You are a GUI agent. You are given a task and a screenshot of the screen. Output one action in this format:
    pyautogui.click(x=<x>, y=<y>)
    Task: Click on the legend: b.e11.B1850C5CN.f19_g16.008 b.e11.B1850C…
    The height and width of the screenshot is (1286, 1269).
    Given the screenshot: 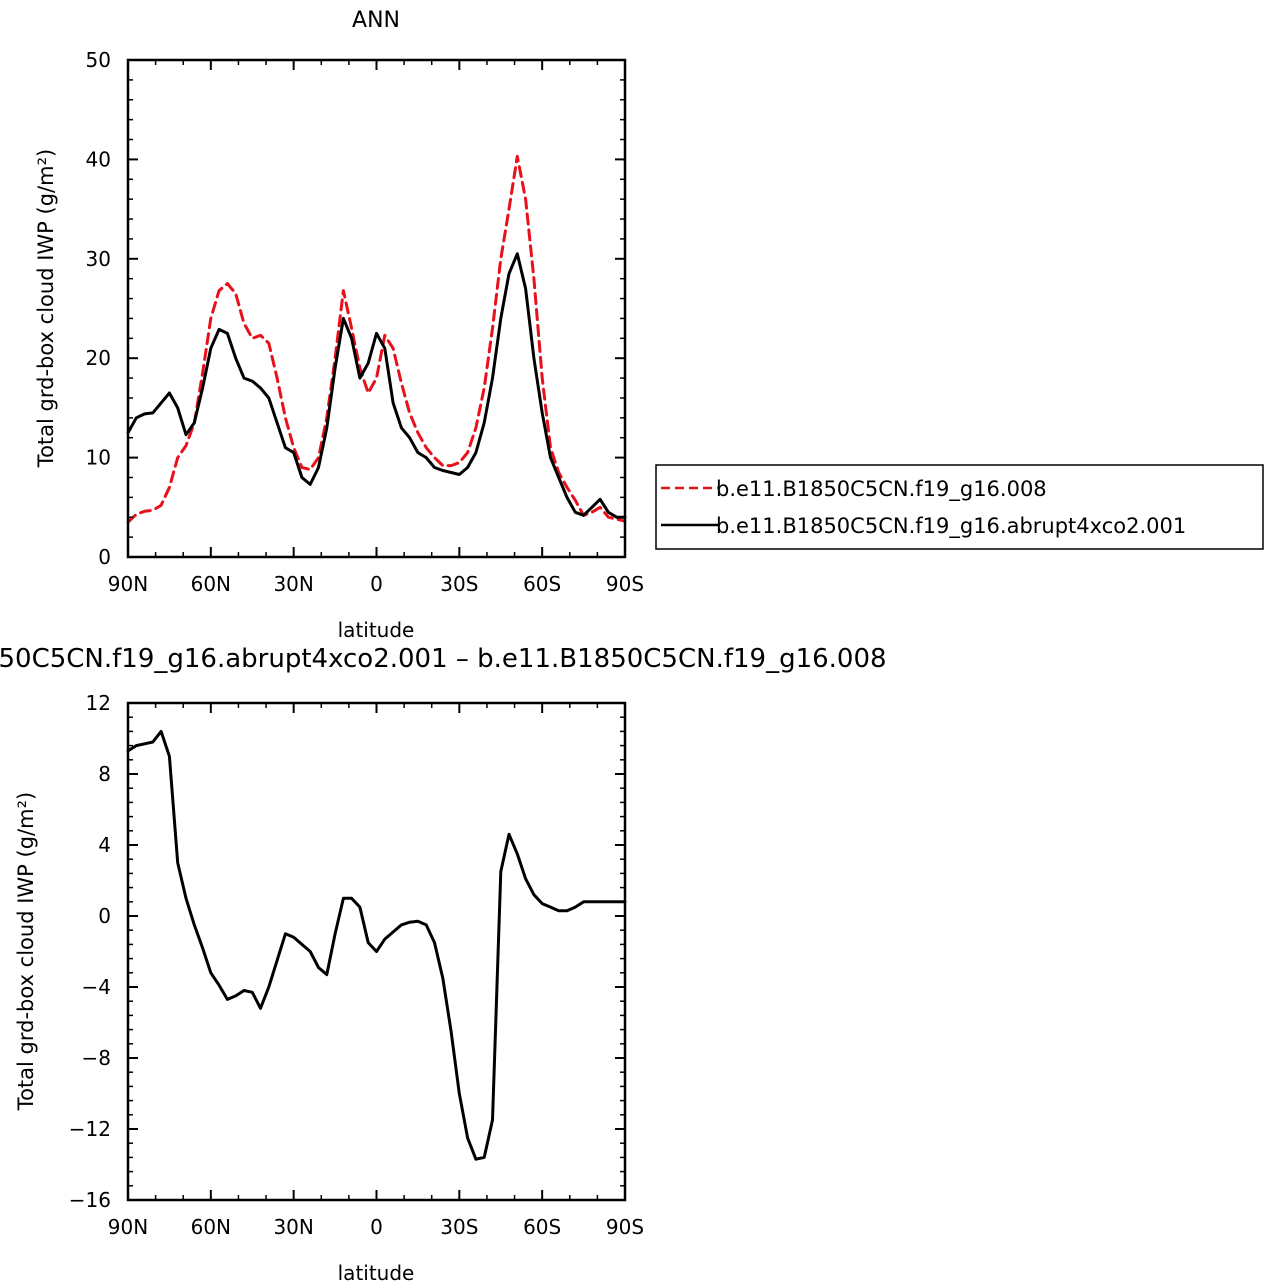 What is the action you would take?
    pyautogui.click(x=959, y=507)
    